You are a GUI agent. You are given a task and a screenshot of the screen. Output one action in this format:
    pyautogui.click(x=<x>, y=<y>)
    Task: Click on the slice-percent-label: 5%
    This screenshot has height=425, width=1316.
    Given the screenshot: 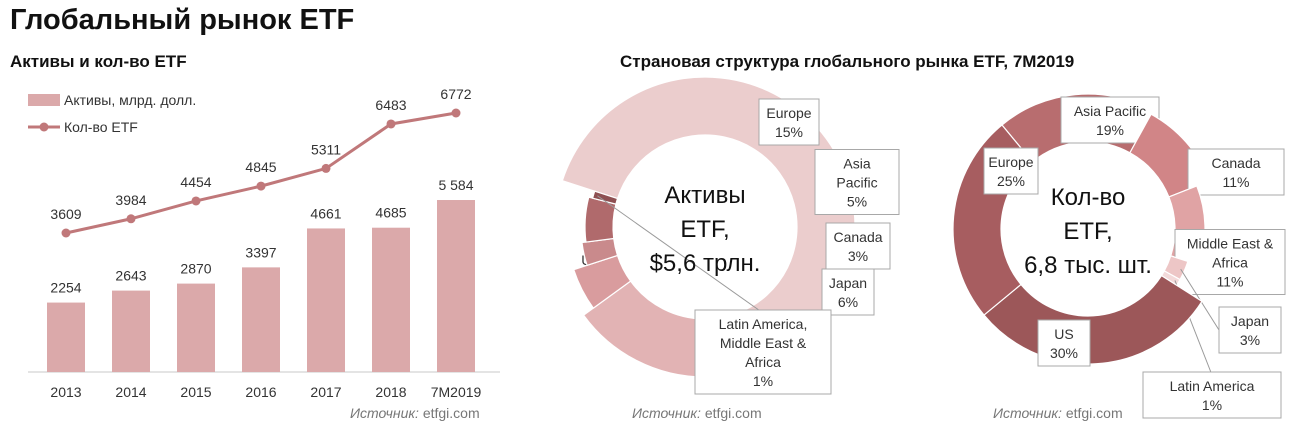 What is the action you would take?
    pyautogui.click(x=857, y=202)
    